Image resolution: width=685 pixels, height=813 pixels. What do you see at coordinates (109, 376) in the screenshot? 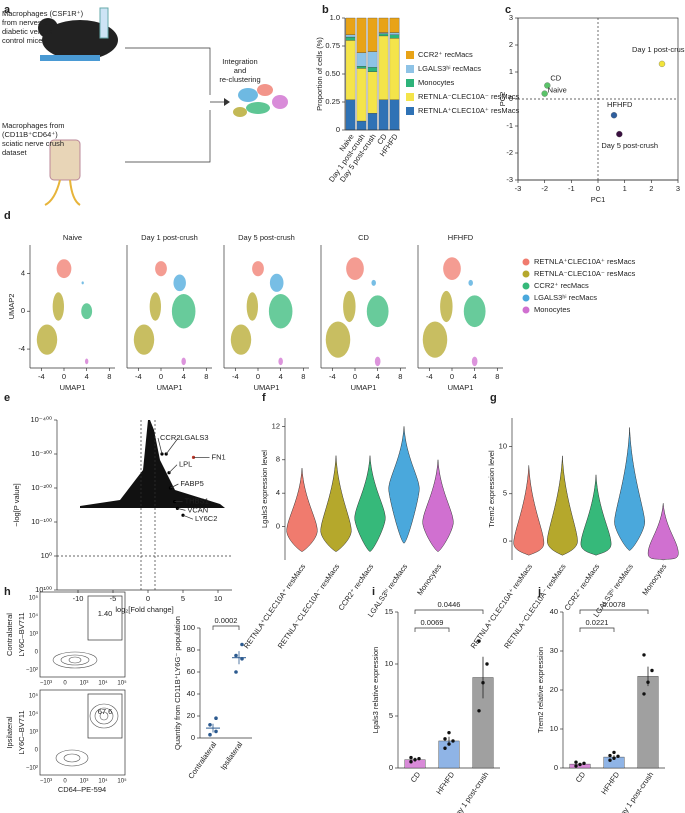
I see `x-tick-label: 8` at bounding box center [109, 376].